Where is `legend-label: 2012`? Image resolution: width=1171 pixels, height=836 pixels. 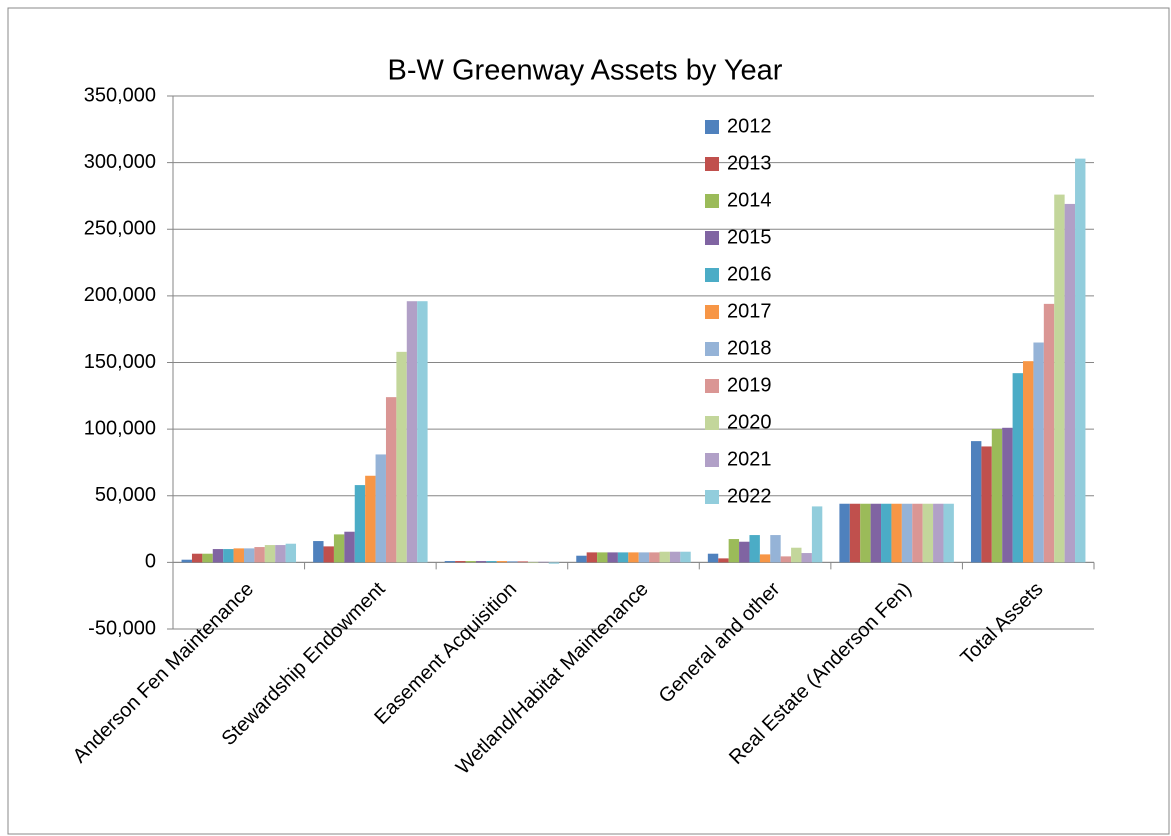 legend-label: 2012 is located at coordinates (749, 126).